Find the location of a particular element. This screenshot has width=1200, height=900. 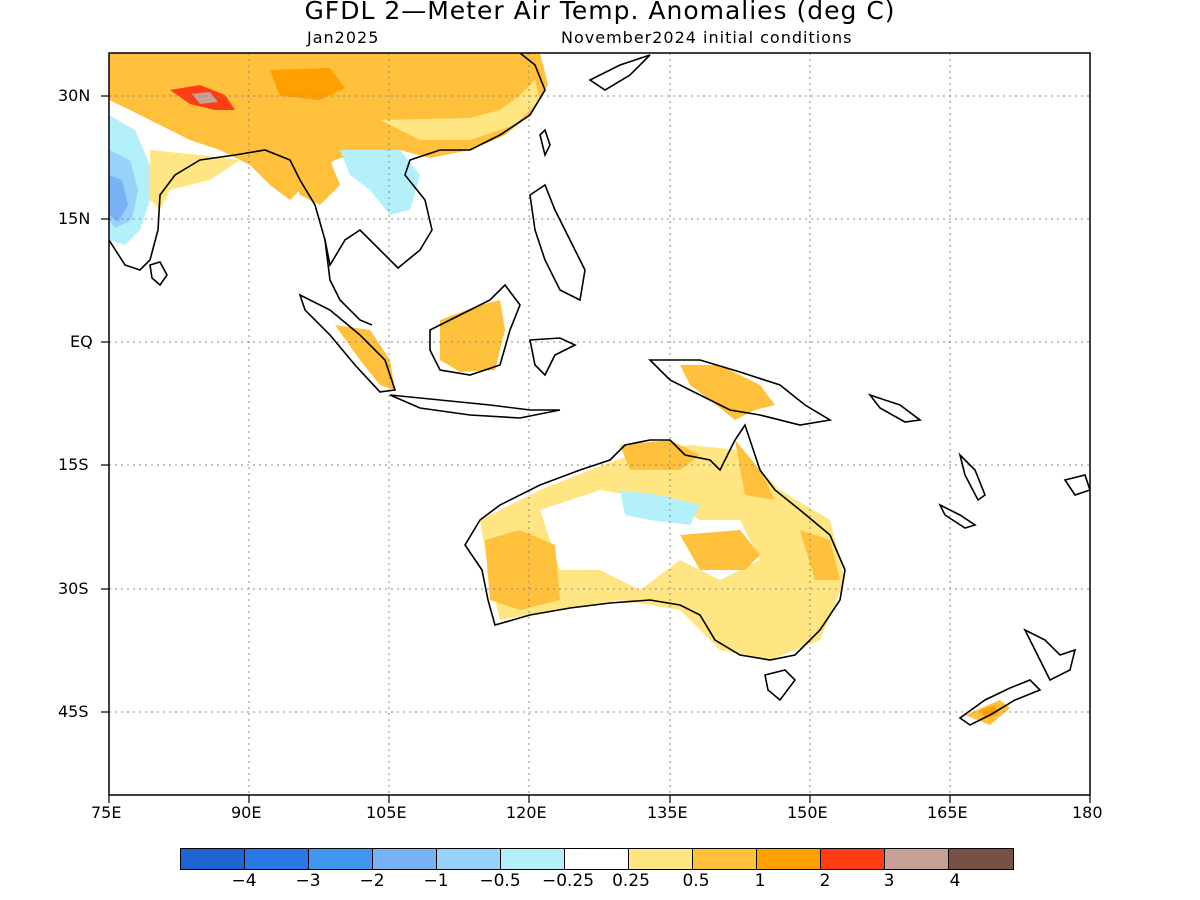

anomaly-australia-center is located at coordinates (720, 550).